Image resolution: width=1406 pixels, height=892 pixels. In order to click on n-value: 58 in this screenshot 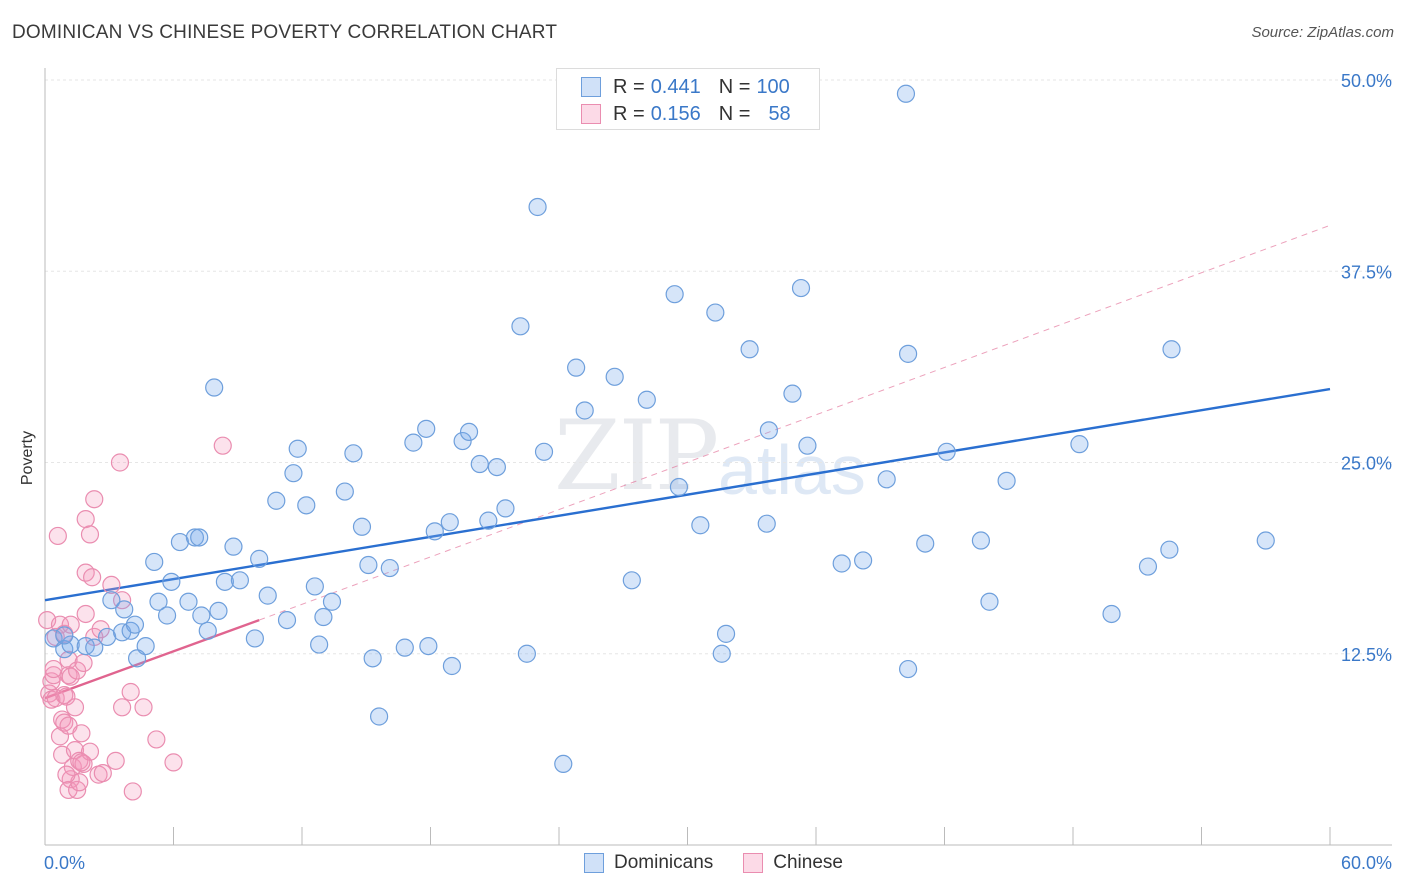, I will do `click(779, 113)`.